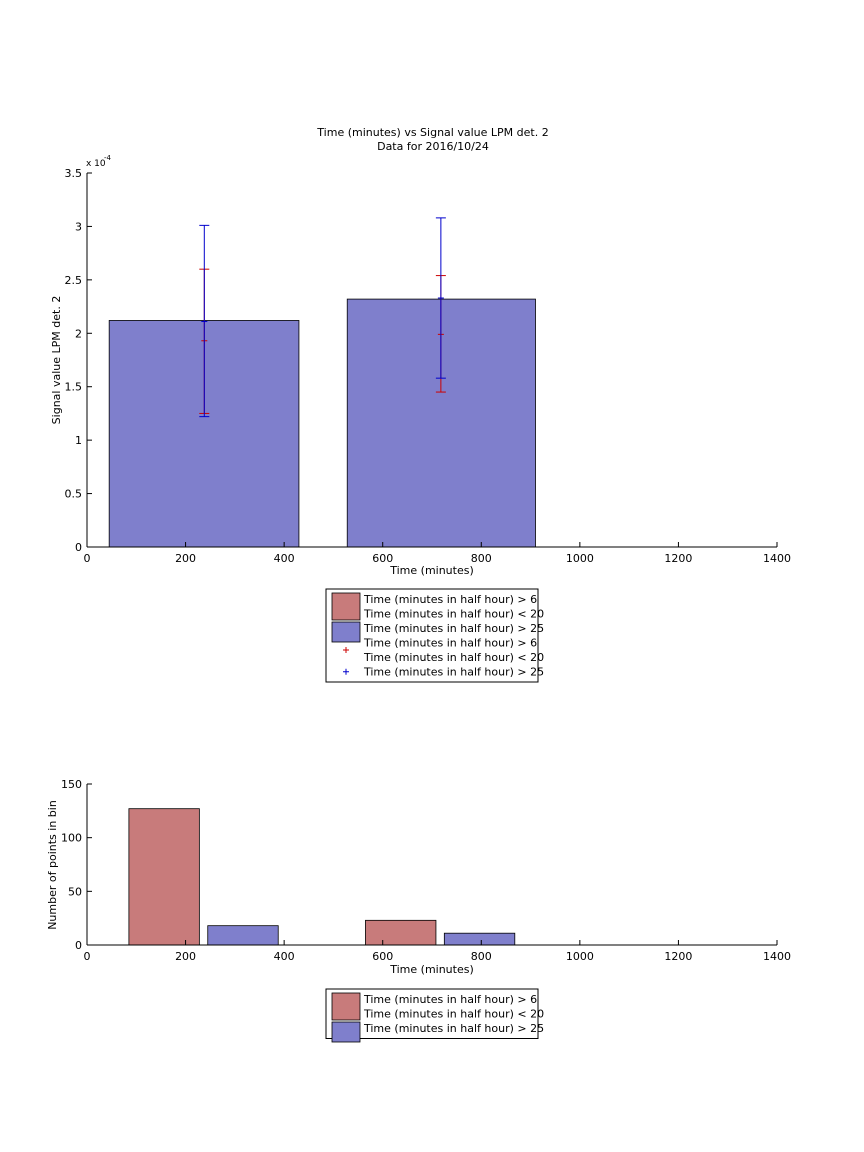 The width and height of the screenshot is (864, 1152). Describe the element at coordinates (108, 158) in the screenshot. I see `y-exponent-power: -4` at that location.